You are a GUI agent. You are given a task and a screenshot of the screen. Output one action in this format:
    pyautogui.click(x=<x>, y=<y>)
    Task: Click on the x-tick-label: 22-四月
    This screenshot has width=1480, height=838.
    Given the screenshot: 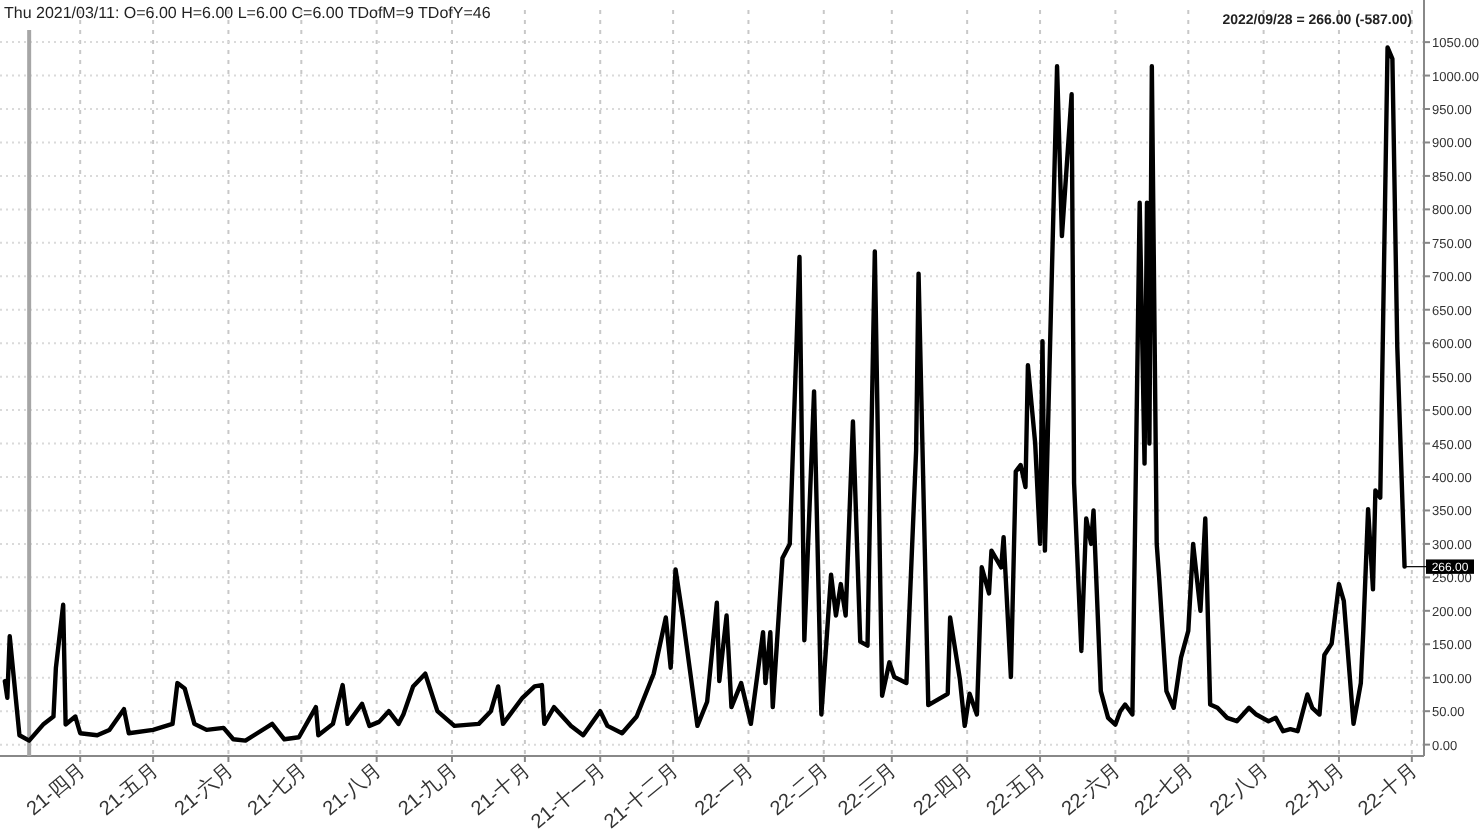 What is the action you would take?
    pyautogui.click(x=944, y=790)
    